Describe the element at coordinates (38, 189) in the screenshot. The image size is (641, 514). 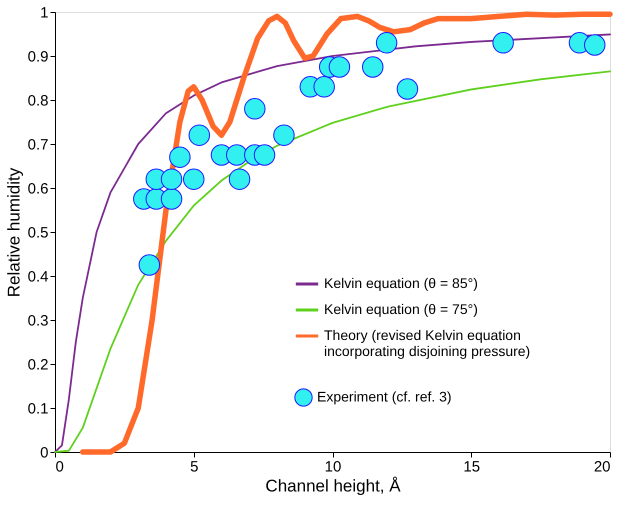
I see `y-tick-label: 0.6` at that location.